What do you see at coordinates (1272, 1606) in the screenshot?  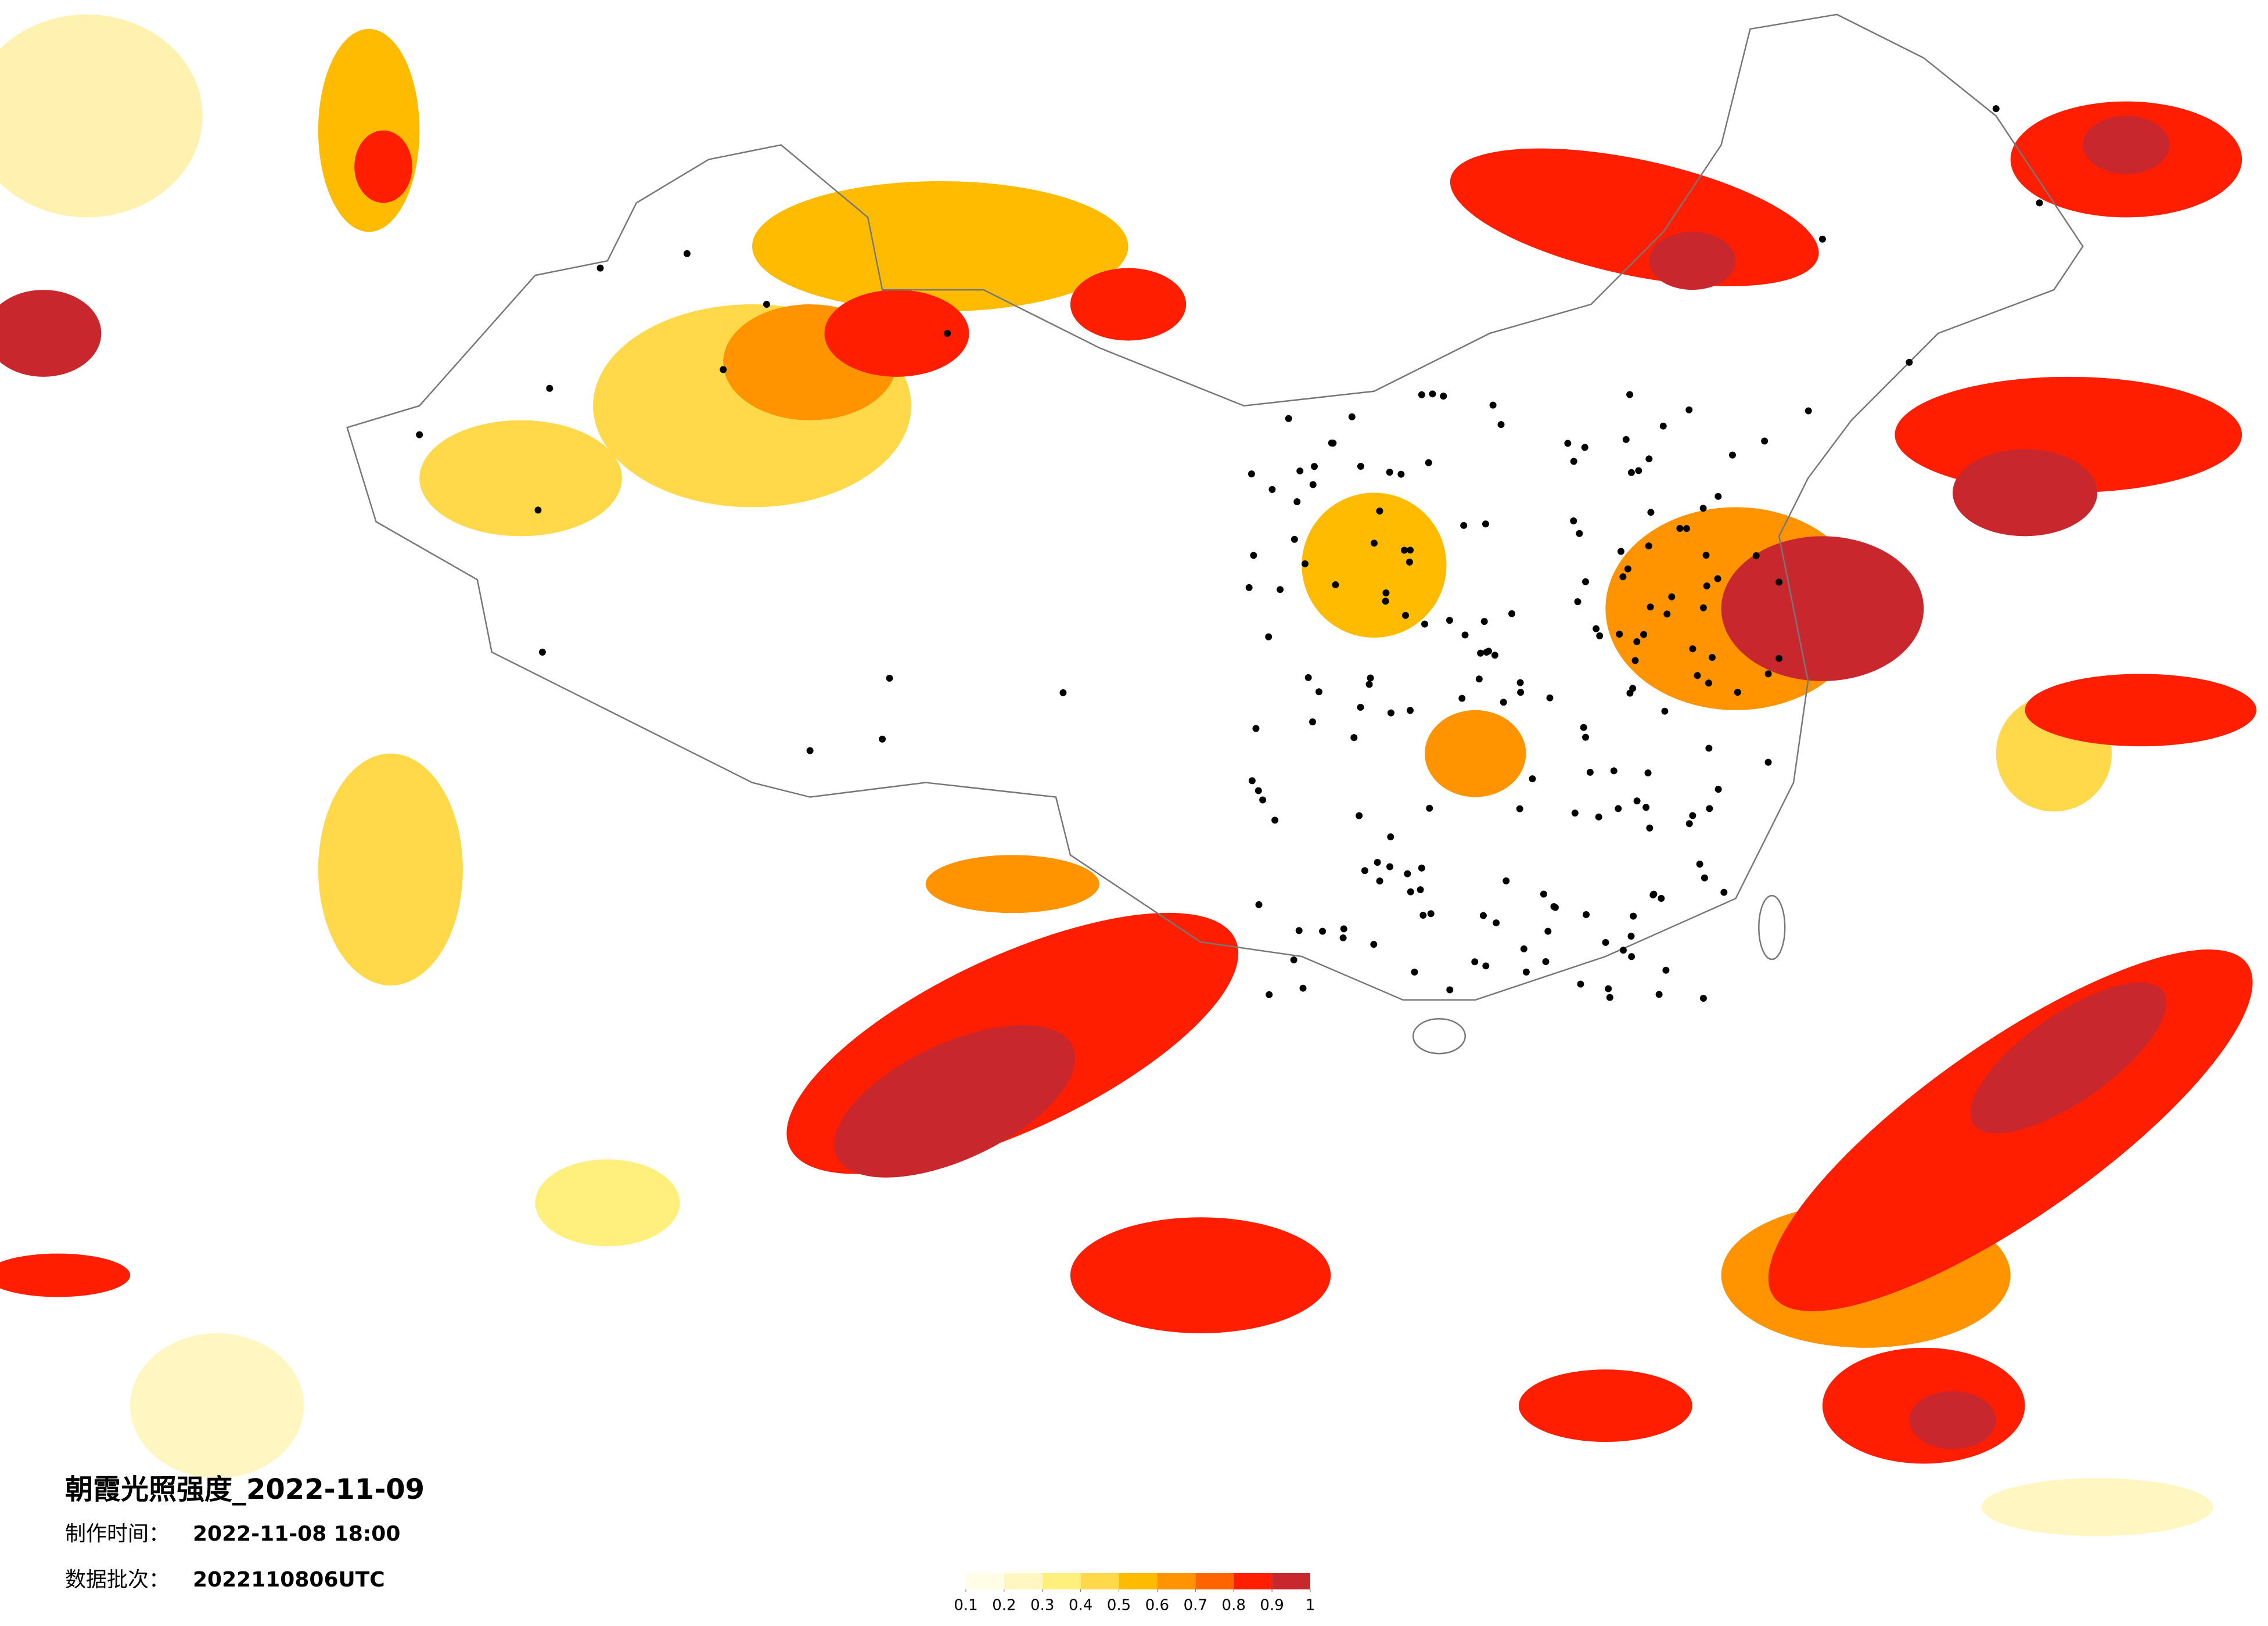 I see `legend-tick-label: 0.9` at bounding box center [1272, 1606].